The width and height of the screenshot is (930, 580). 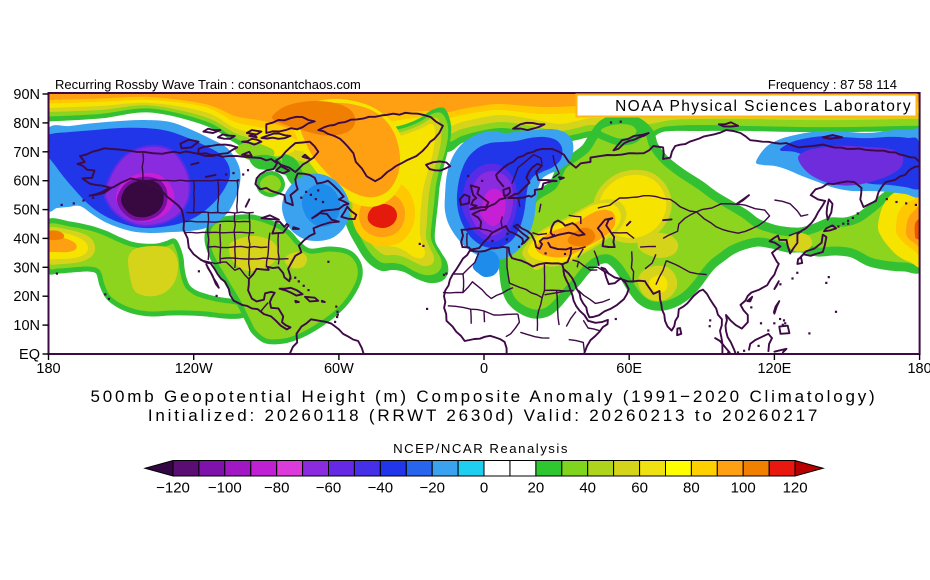 I want to click on svg-text: −20, so click(x=431, y=488).